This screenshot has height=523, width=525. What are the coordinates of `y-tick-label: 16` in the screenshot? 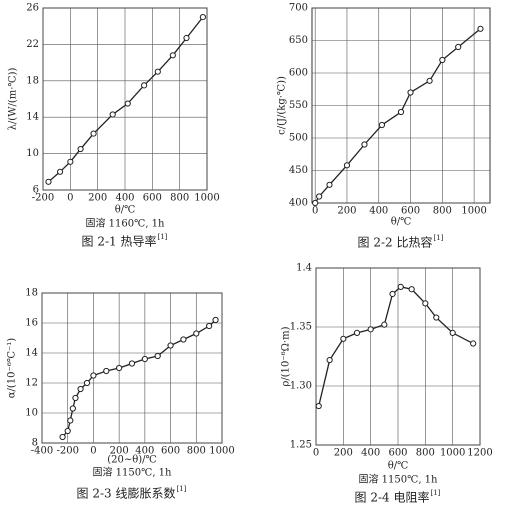 It's located at (31, 323).